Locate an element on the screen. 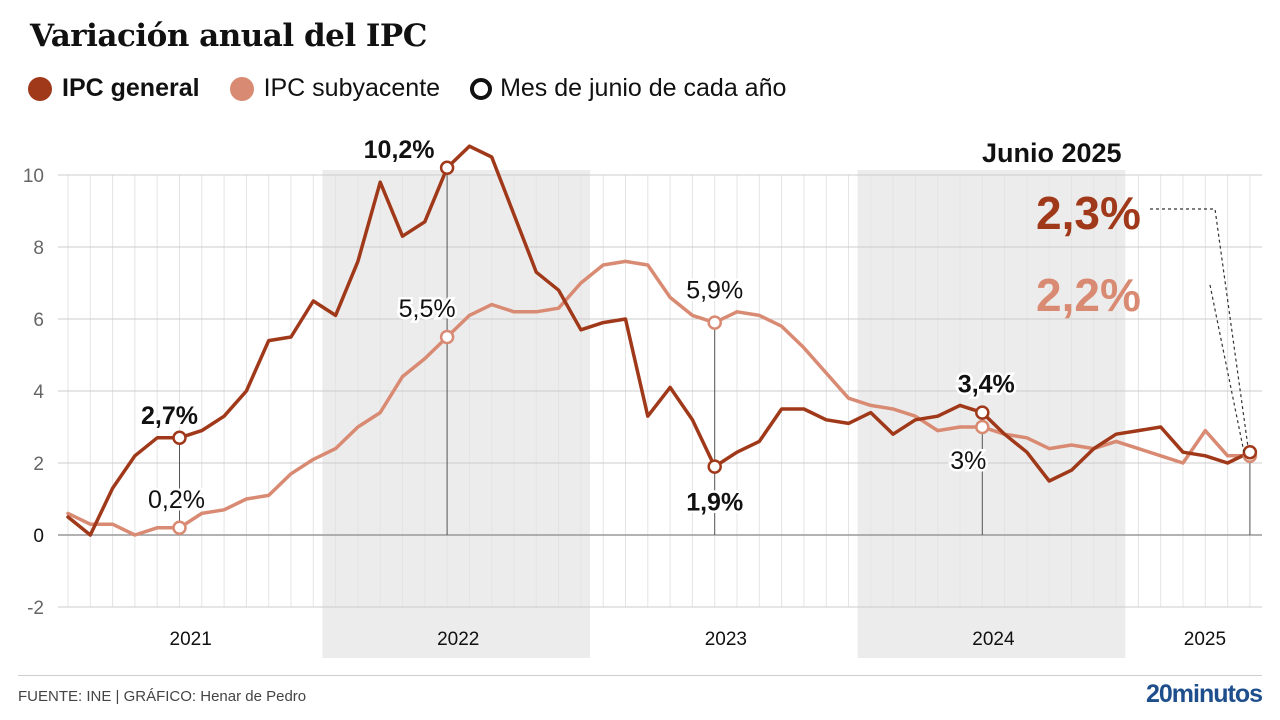 This screenshot has width=1280, height=720. y-tick-label: 0 is located at coordinates (38, 536).